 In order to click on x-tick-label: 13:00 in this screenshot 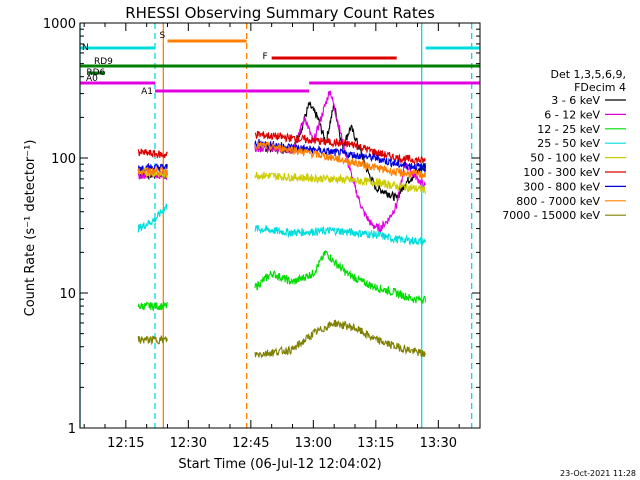, I will do `click(313, 443)`.